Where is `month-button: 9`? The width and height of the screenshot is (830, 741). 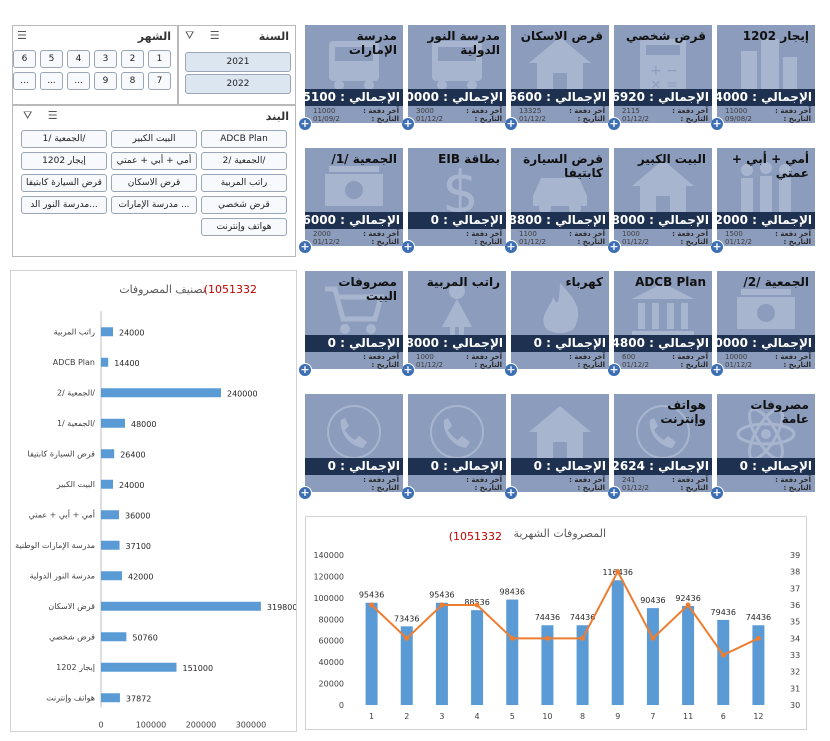
month-button: 9 is located at coordinates (105, 81).